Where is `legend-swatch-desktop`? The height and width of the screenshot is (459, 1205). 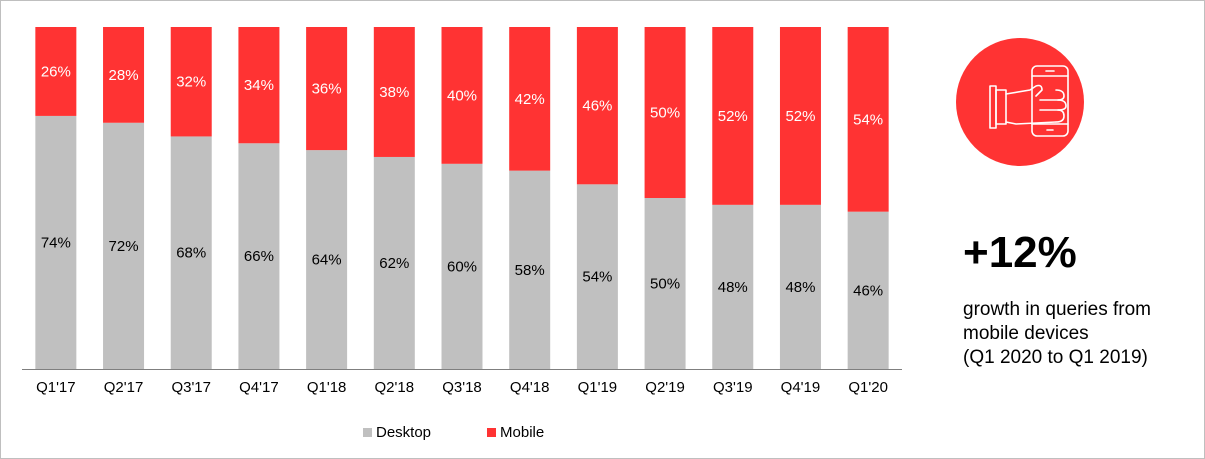 legend-swatch-desktop is located at coordinates (367, 432).